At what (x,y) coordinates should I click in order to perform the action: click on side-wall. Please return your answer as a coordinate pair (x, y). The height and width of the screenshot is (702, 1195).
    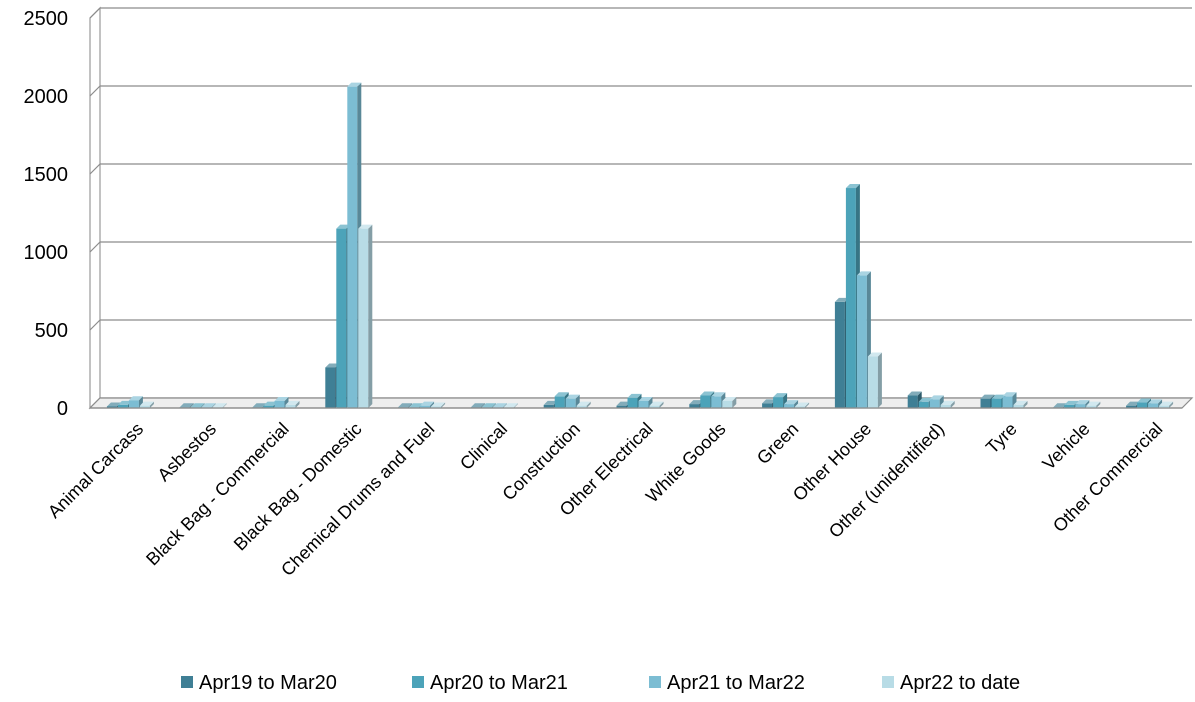
    Looking at the image, I should click on (95, 208).